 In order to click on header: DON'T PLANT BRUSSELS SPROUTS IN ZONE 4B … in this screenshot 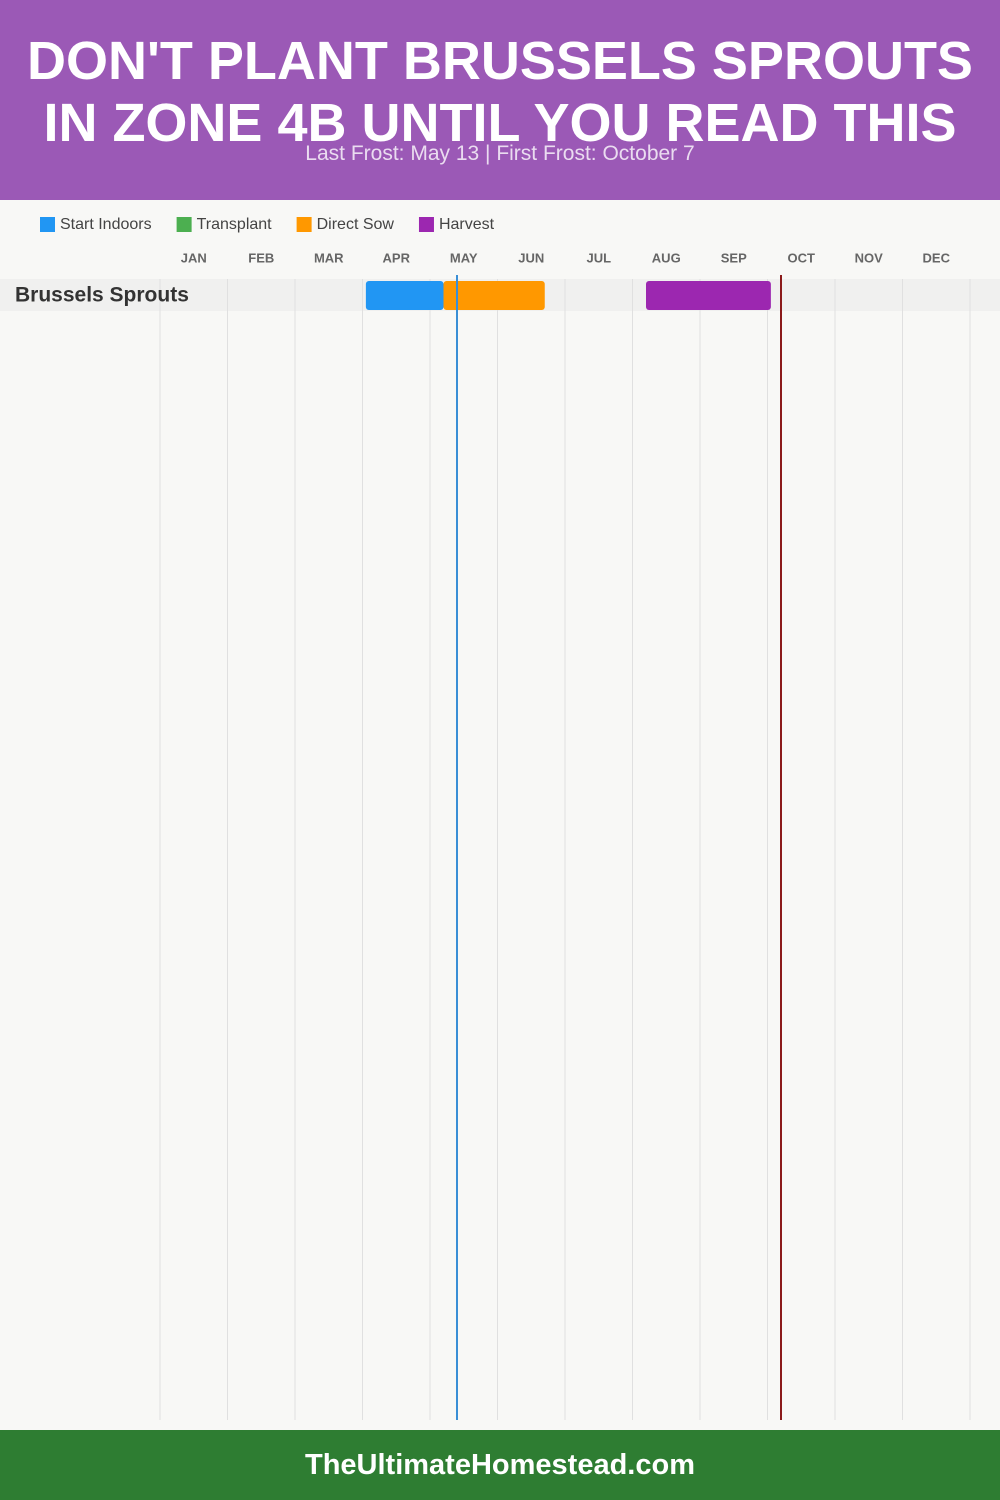, I will do `click(500, 100)`.